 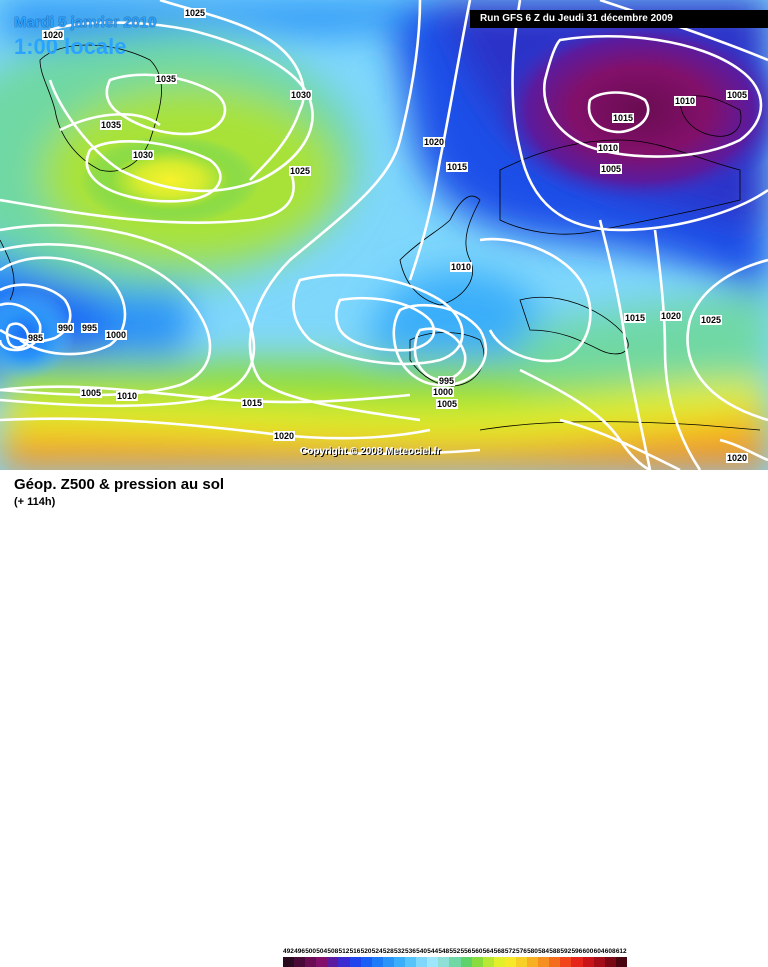 I want to click on high-center-shading, so click(x=170, y=180).